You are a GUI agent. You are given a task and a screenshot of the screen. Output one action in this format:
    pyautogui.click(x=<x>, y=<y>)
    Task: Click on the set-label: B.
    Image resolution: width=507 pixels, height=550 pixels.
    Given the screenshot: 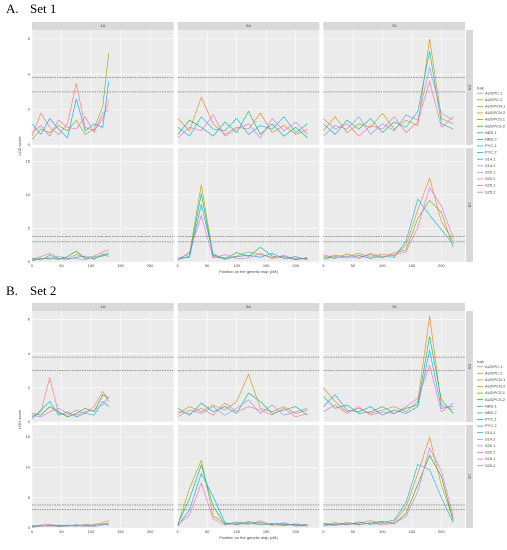 What is the action you would take?
    pyautogui.click(x=12, y=290)
    